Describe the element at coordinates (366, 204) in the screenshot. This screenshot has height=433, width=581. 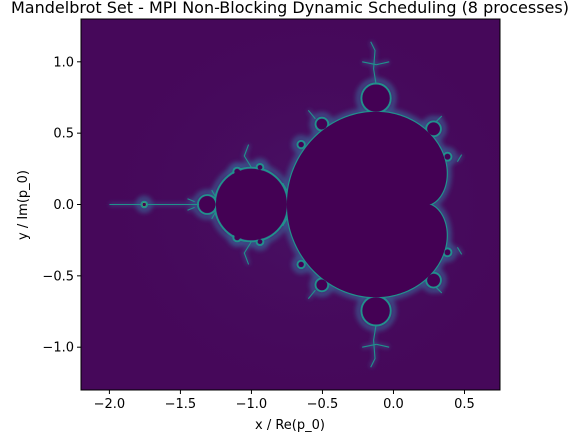
I see `main-cardioid` at that location.